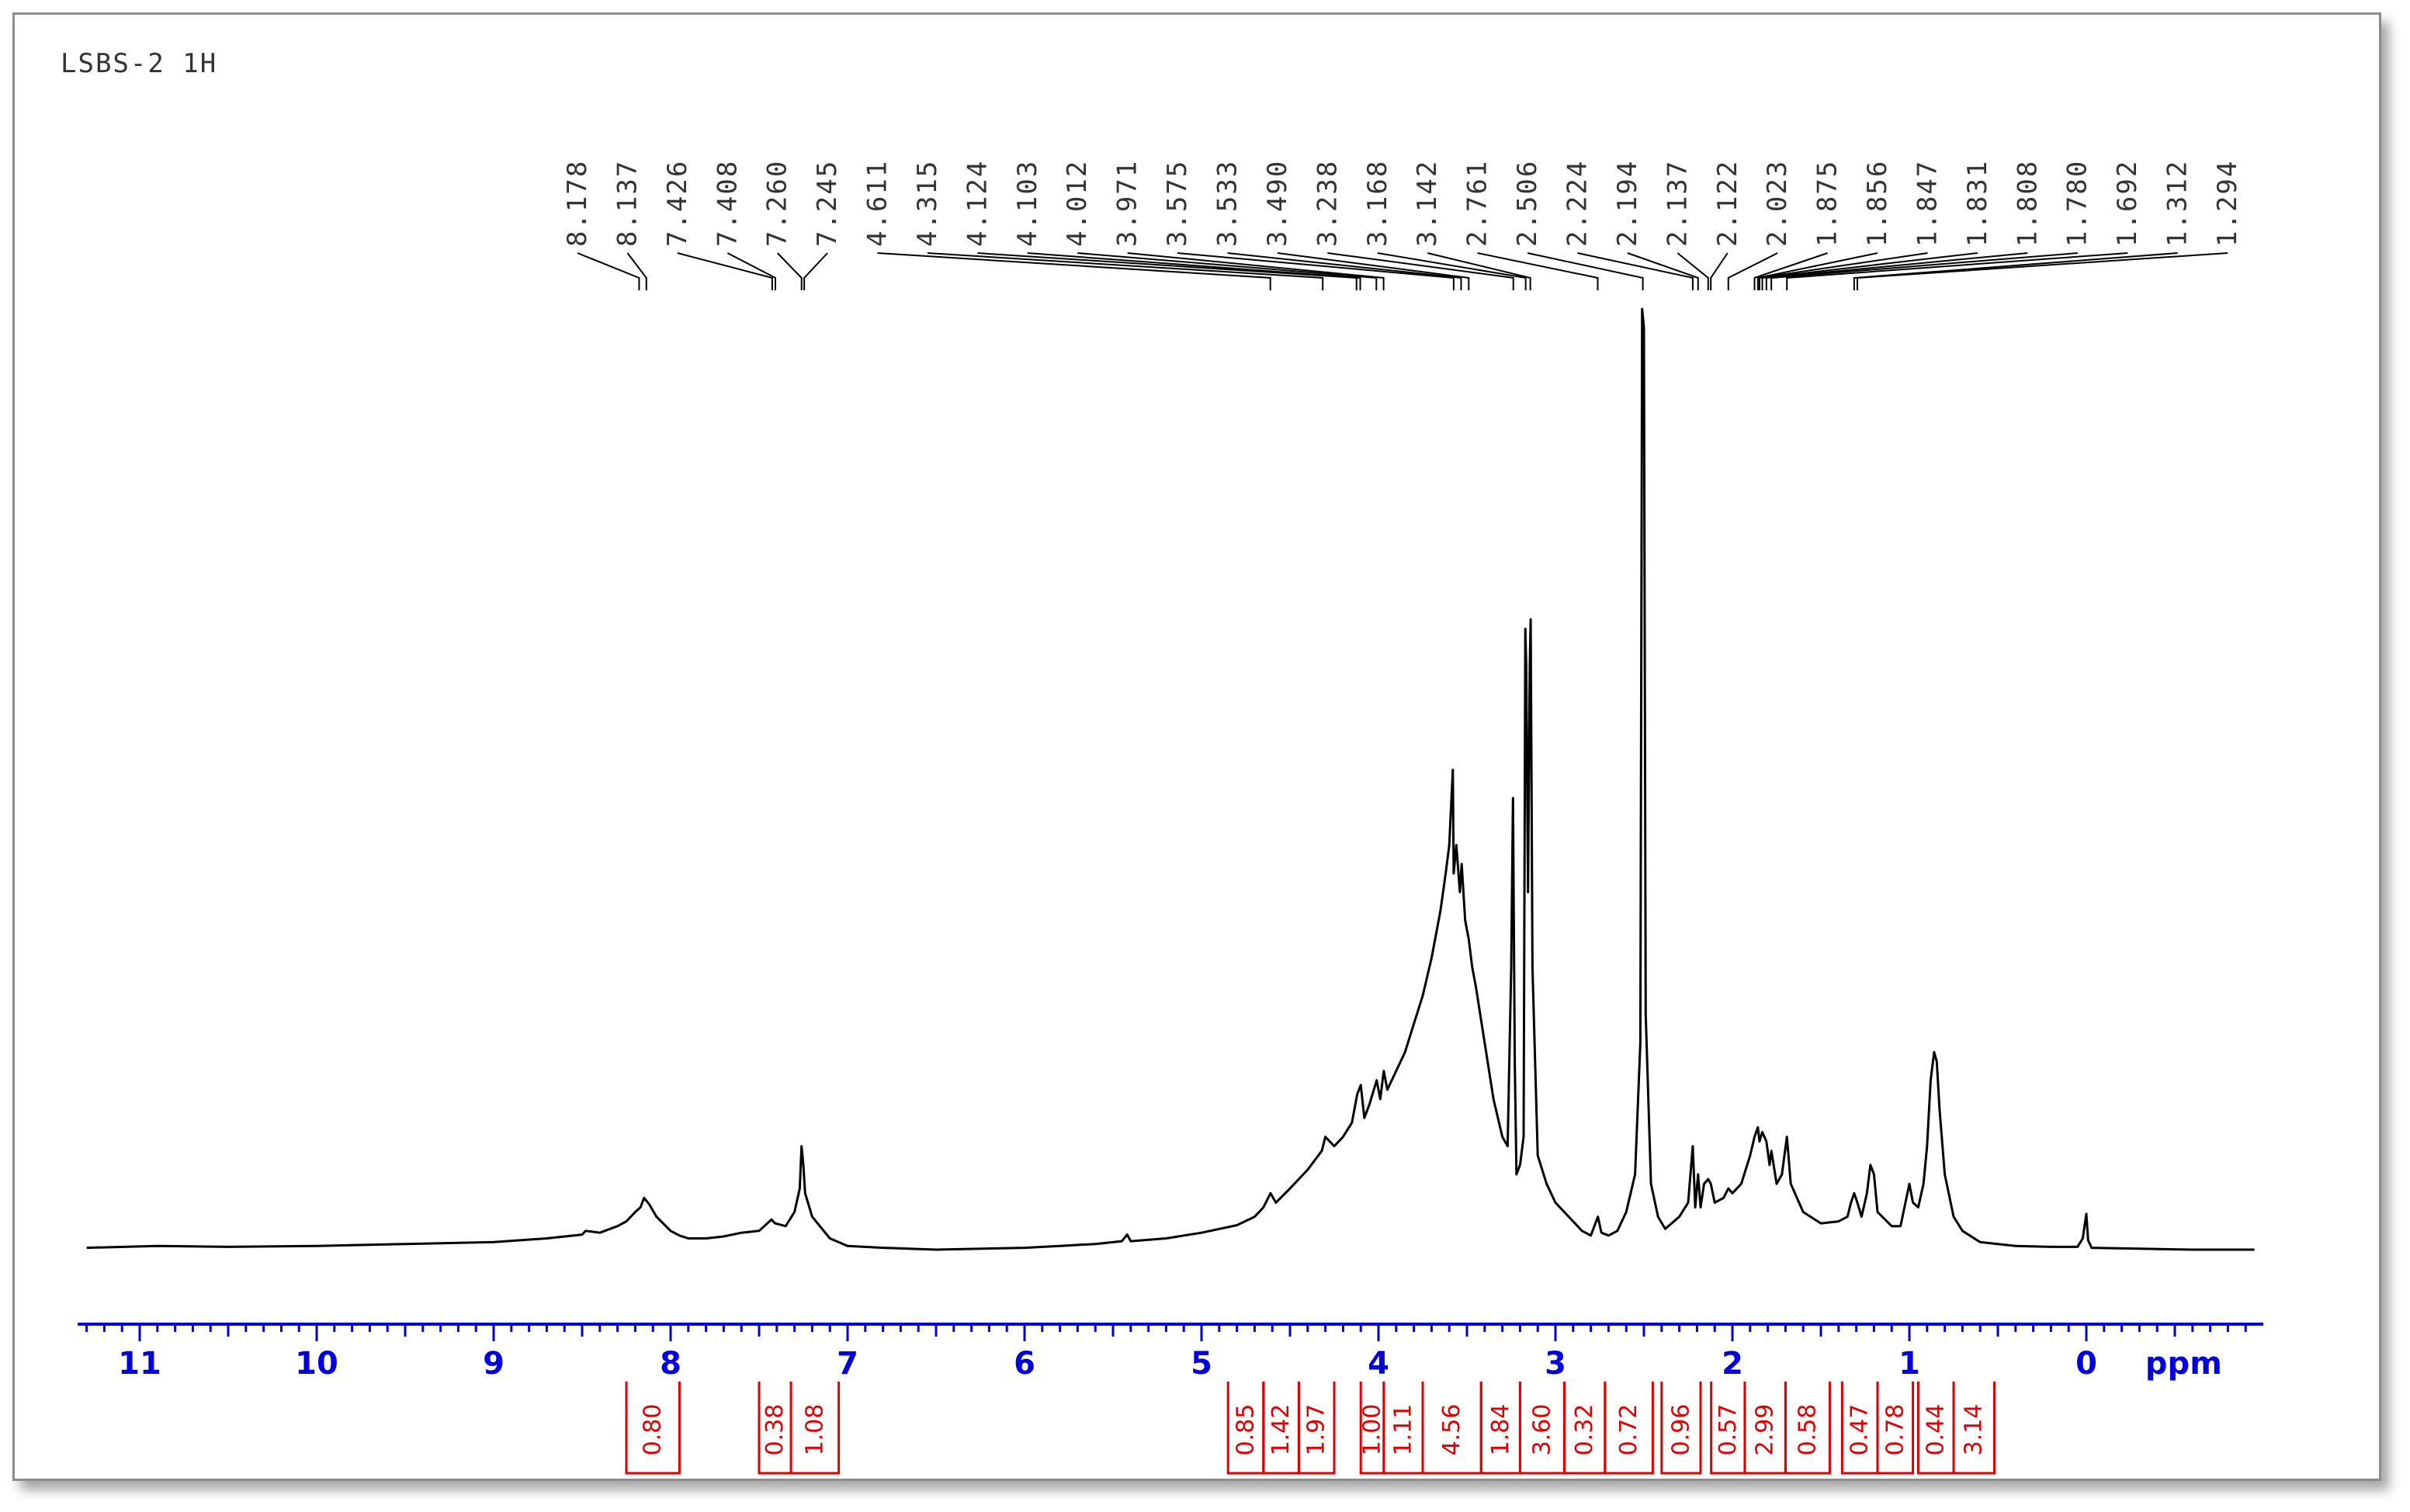 This screenshot has height=1512, width=2410. Describe the element at coordinates (1578, 203) in the screenshot. I see `peak-label: 2.224` at that location.